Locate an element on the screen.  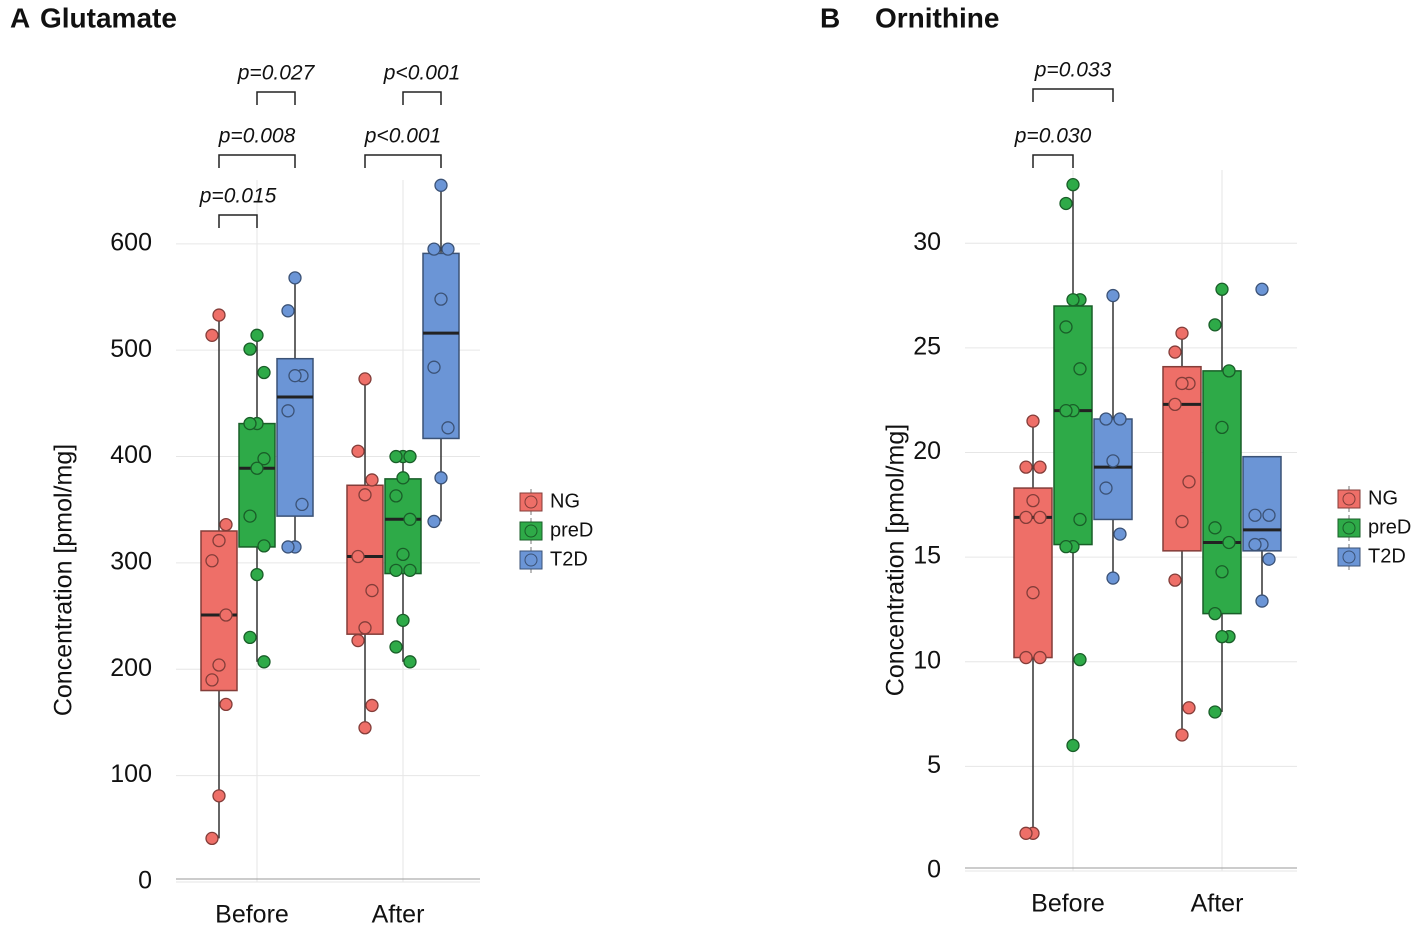
y-tick-label: 5 is located at coordinates (934, 765).